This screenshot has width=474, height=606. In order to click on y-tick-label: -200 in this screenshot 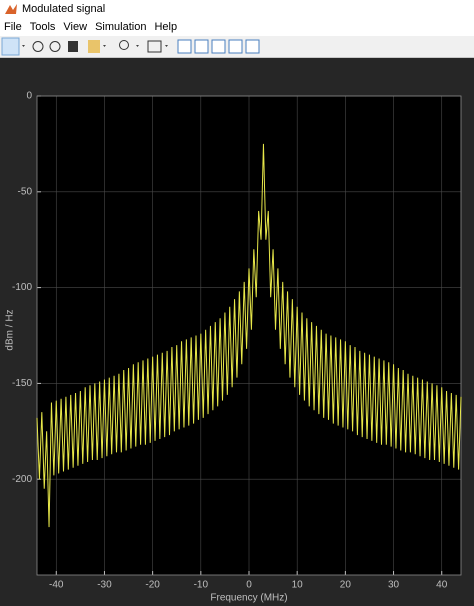, I will do `click(22, 479)`.